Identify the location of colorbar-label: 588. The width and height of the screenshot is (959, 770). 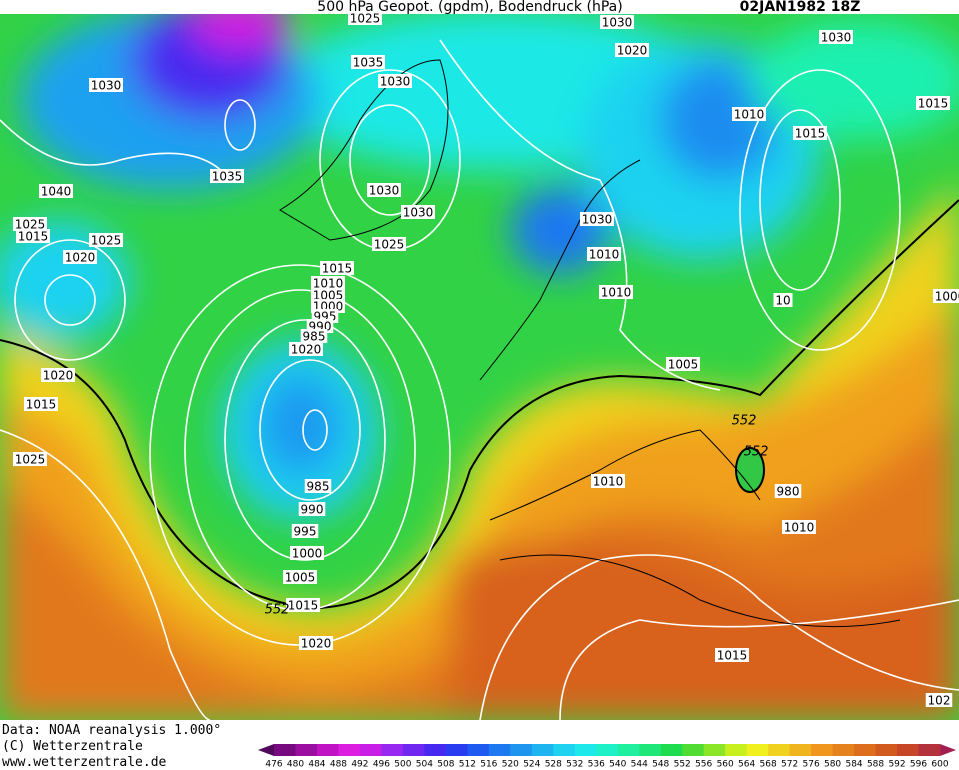
(875, 765).